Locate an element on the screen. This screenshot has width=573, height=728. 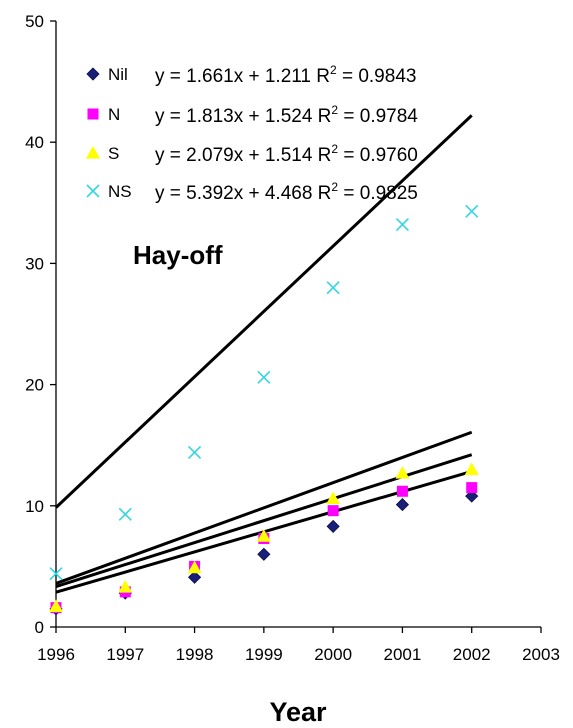
equation-ns: y = 5.392x + 4.468 R2 = 0.9825 is located at coordinates (286, 192).